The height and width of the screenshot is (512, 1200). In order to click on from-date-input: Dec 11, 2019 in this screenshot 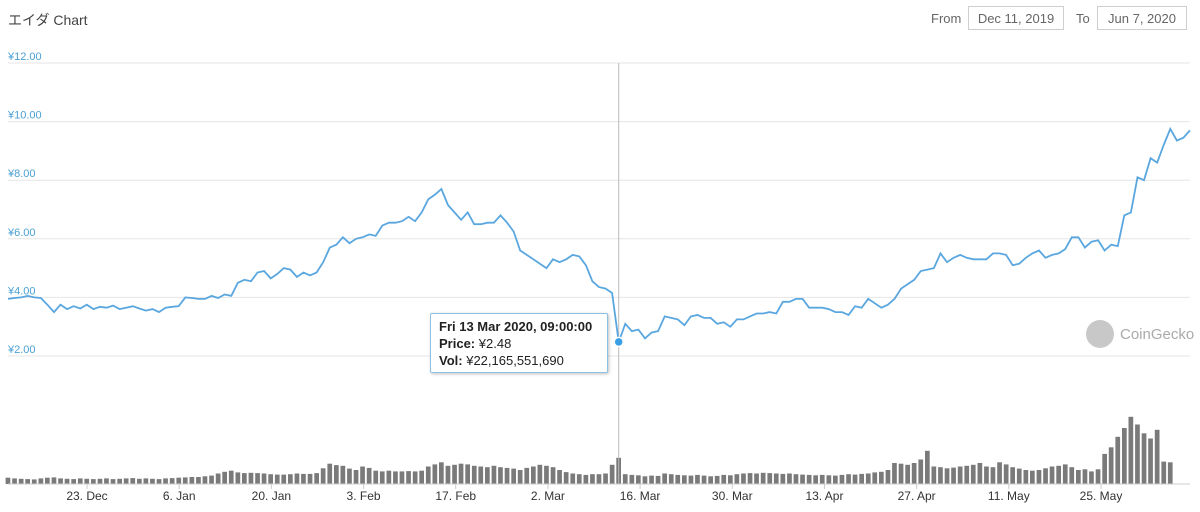, I will do `click(1016, 18)`.